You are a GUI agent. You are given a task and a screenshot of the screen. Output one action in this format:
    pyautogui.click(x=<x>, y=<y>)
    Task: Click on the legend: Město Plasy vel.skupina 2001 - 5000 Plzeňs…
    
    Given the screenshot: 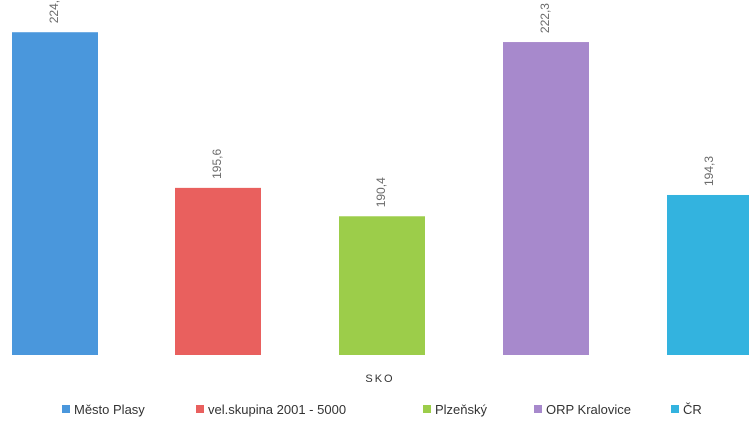 What is the action you would take?
    pyautogui.click(x=382, y=409)
    